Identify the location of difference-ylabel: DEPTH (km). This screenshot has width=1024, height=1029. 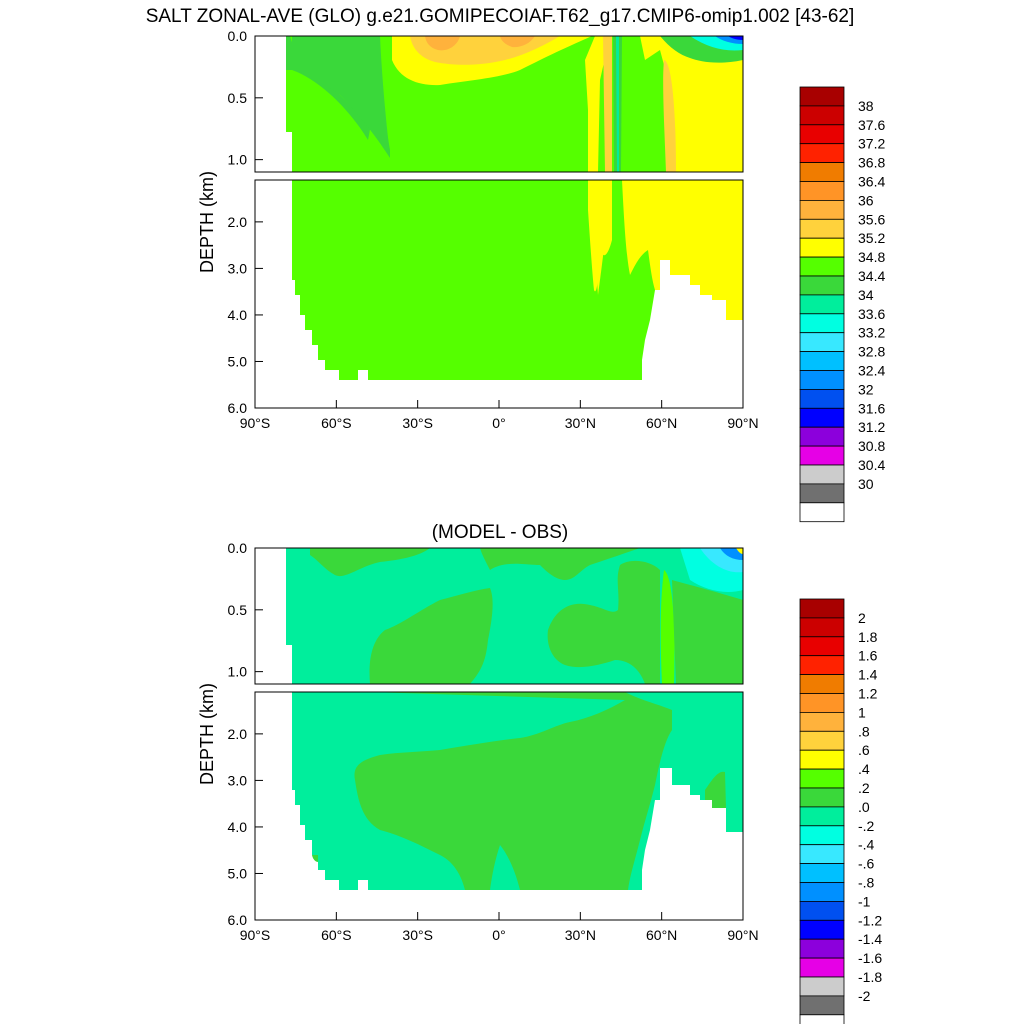
(207, 734).